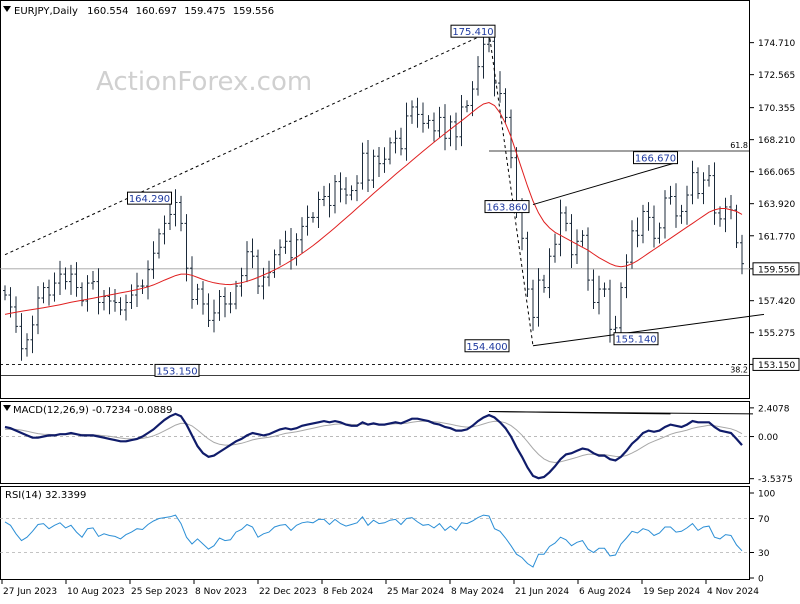  I want to click on date-tick: 25 Mar 2024, so click(414, 588).